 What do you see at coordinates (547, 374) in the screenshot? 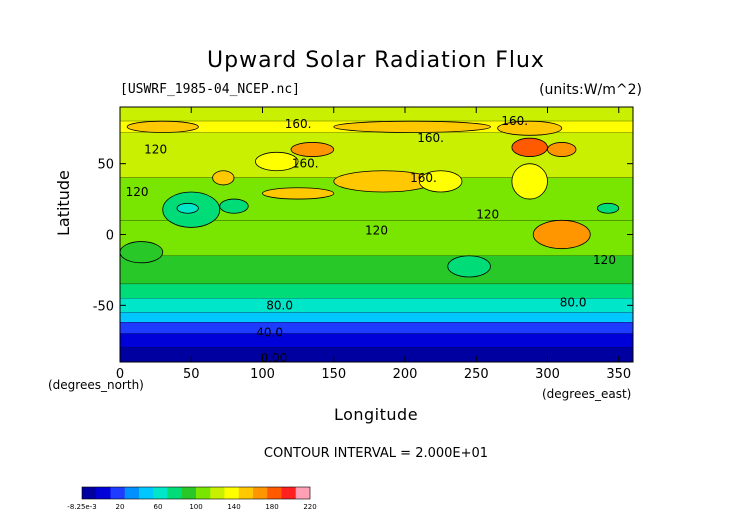
I see `x-tick-label: 300` at bounding box center [547, 374].